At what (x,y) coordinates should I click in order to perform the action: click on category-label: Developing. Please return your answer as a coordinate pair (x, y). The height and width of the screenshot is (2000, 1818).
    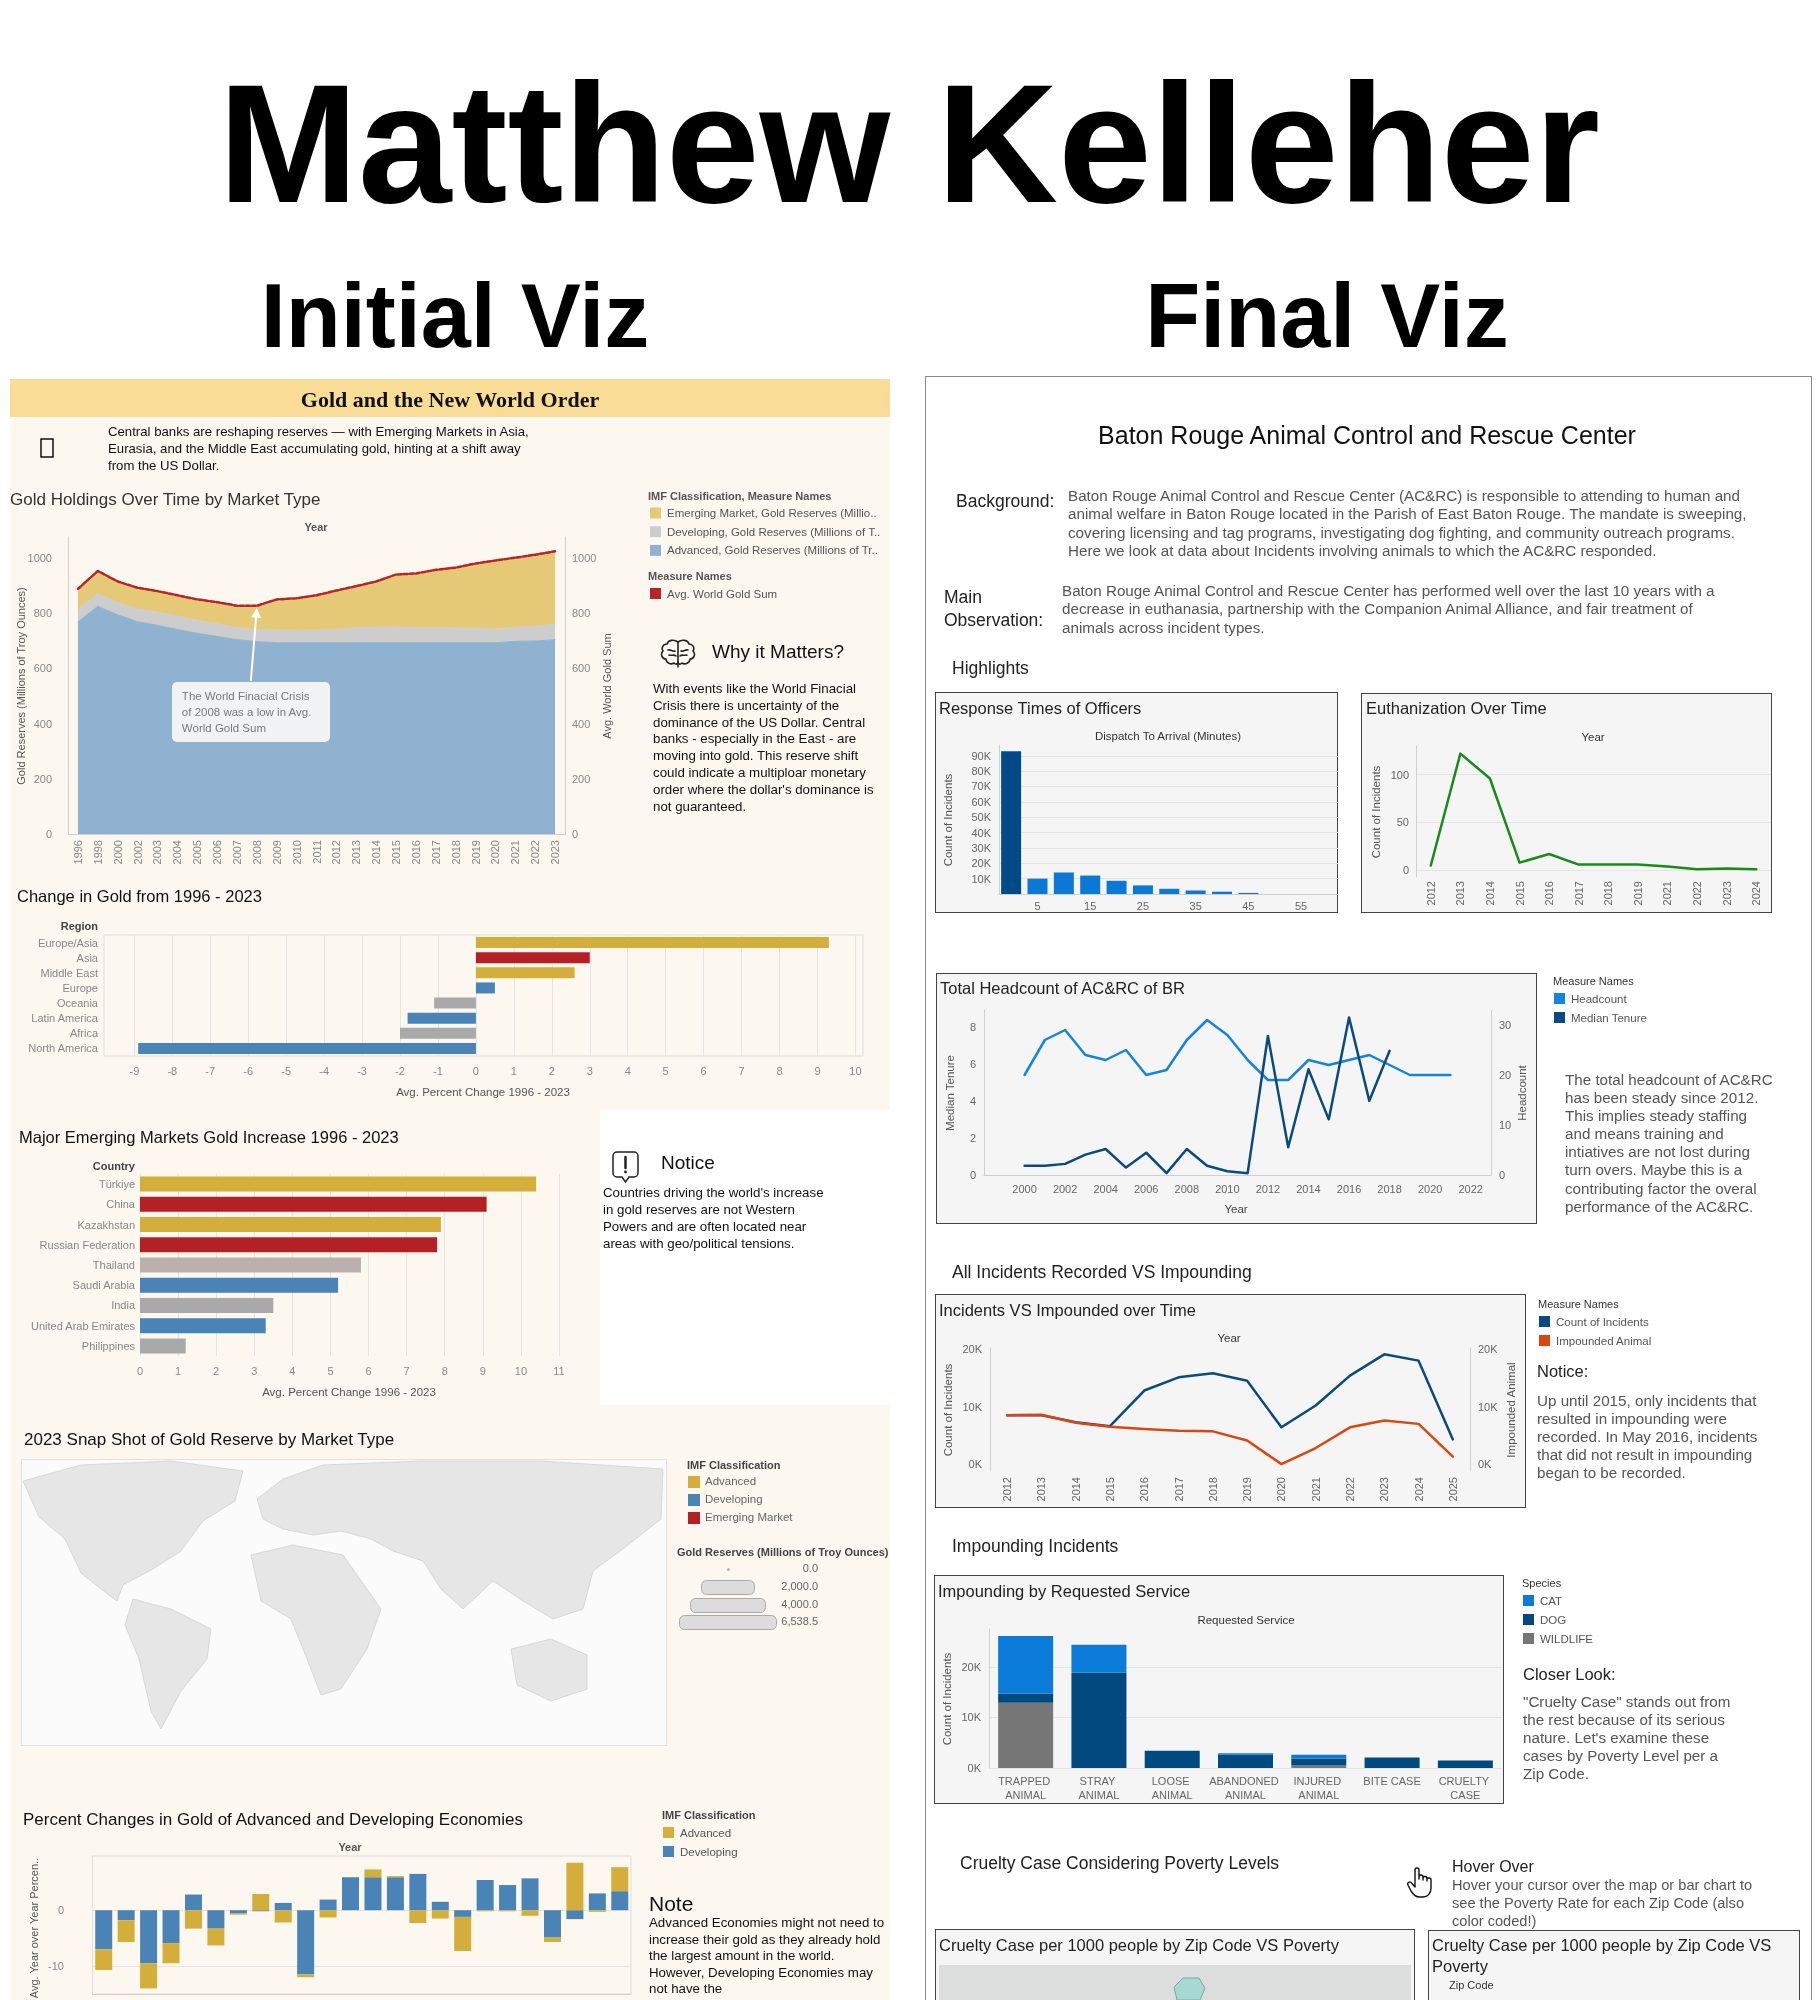
    Looking at the image, I should click on (734, 1500).